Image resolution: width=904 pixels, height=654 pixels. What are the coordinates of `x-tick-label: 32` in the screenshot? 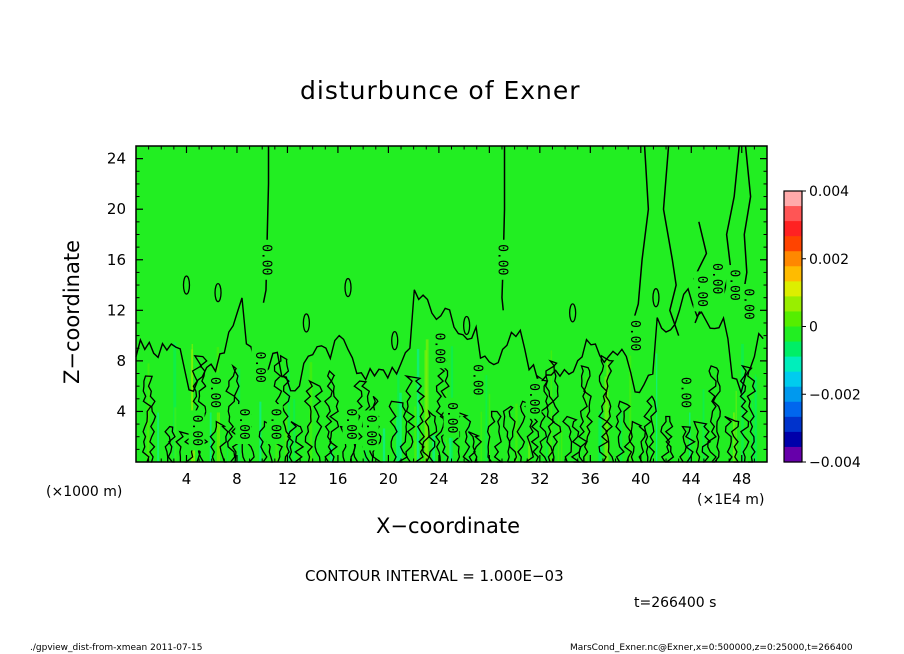 It's located at (539, 479).